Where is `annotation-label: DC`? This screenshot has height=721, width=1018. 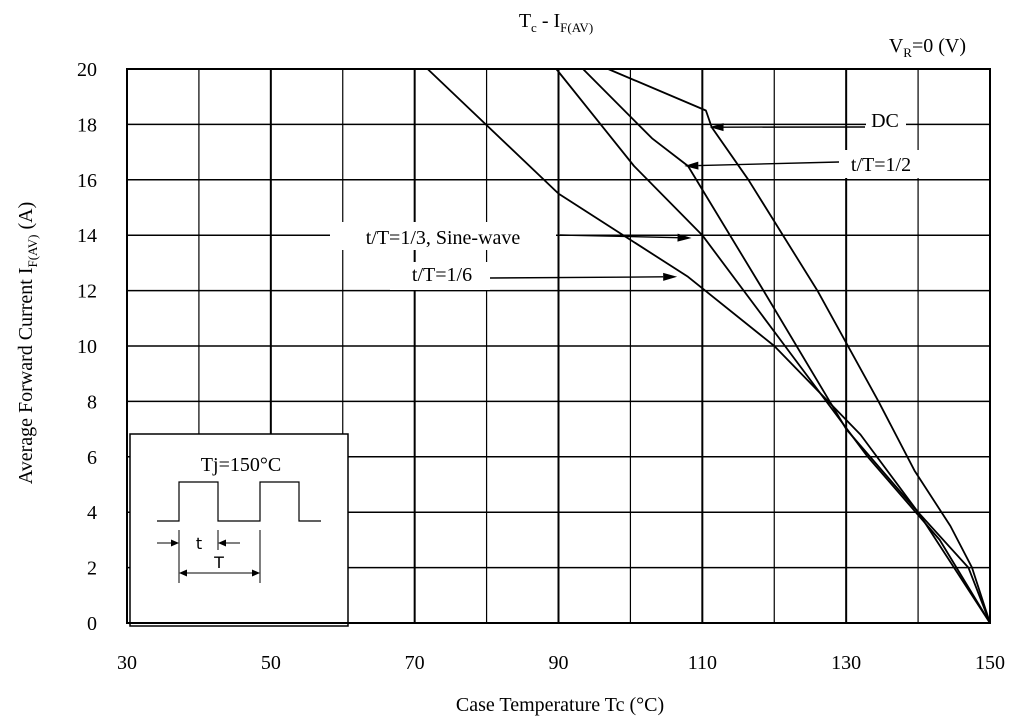
annotation-label: DC is located at coordinates (885, 121).